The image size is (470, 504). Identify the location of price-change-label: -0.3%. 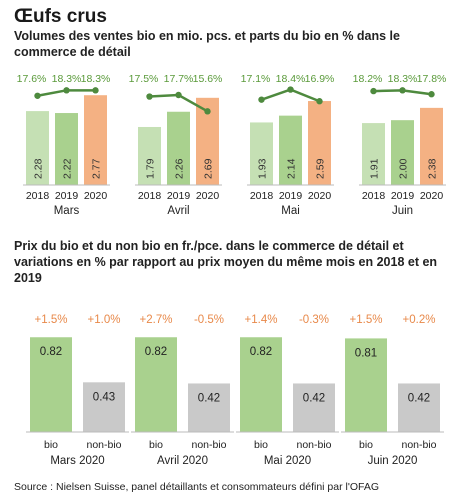
(314, 320).